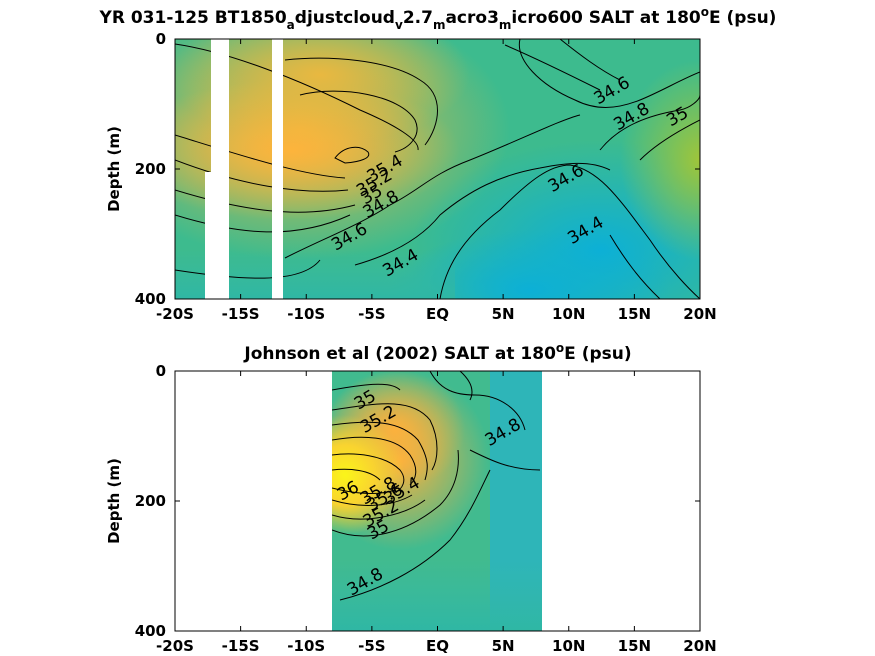  Describe the element at coordinates (209, 235) in the screenshot. I see `no-data-notch` at that location.